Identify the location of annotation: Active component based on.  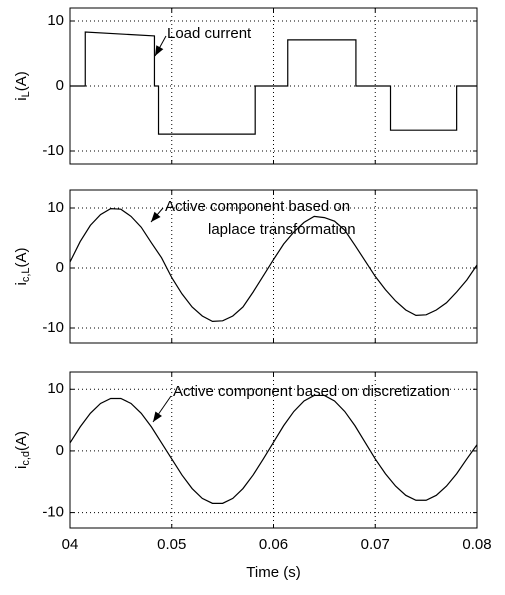
(257, 206).